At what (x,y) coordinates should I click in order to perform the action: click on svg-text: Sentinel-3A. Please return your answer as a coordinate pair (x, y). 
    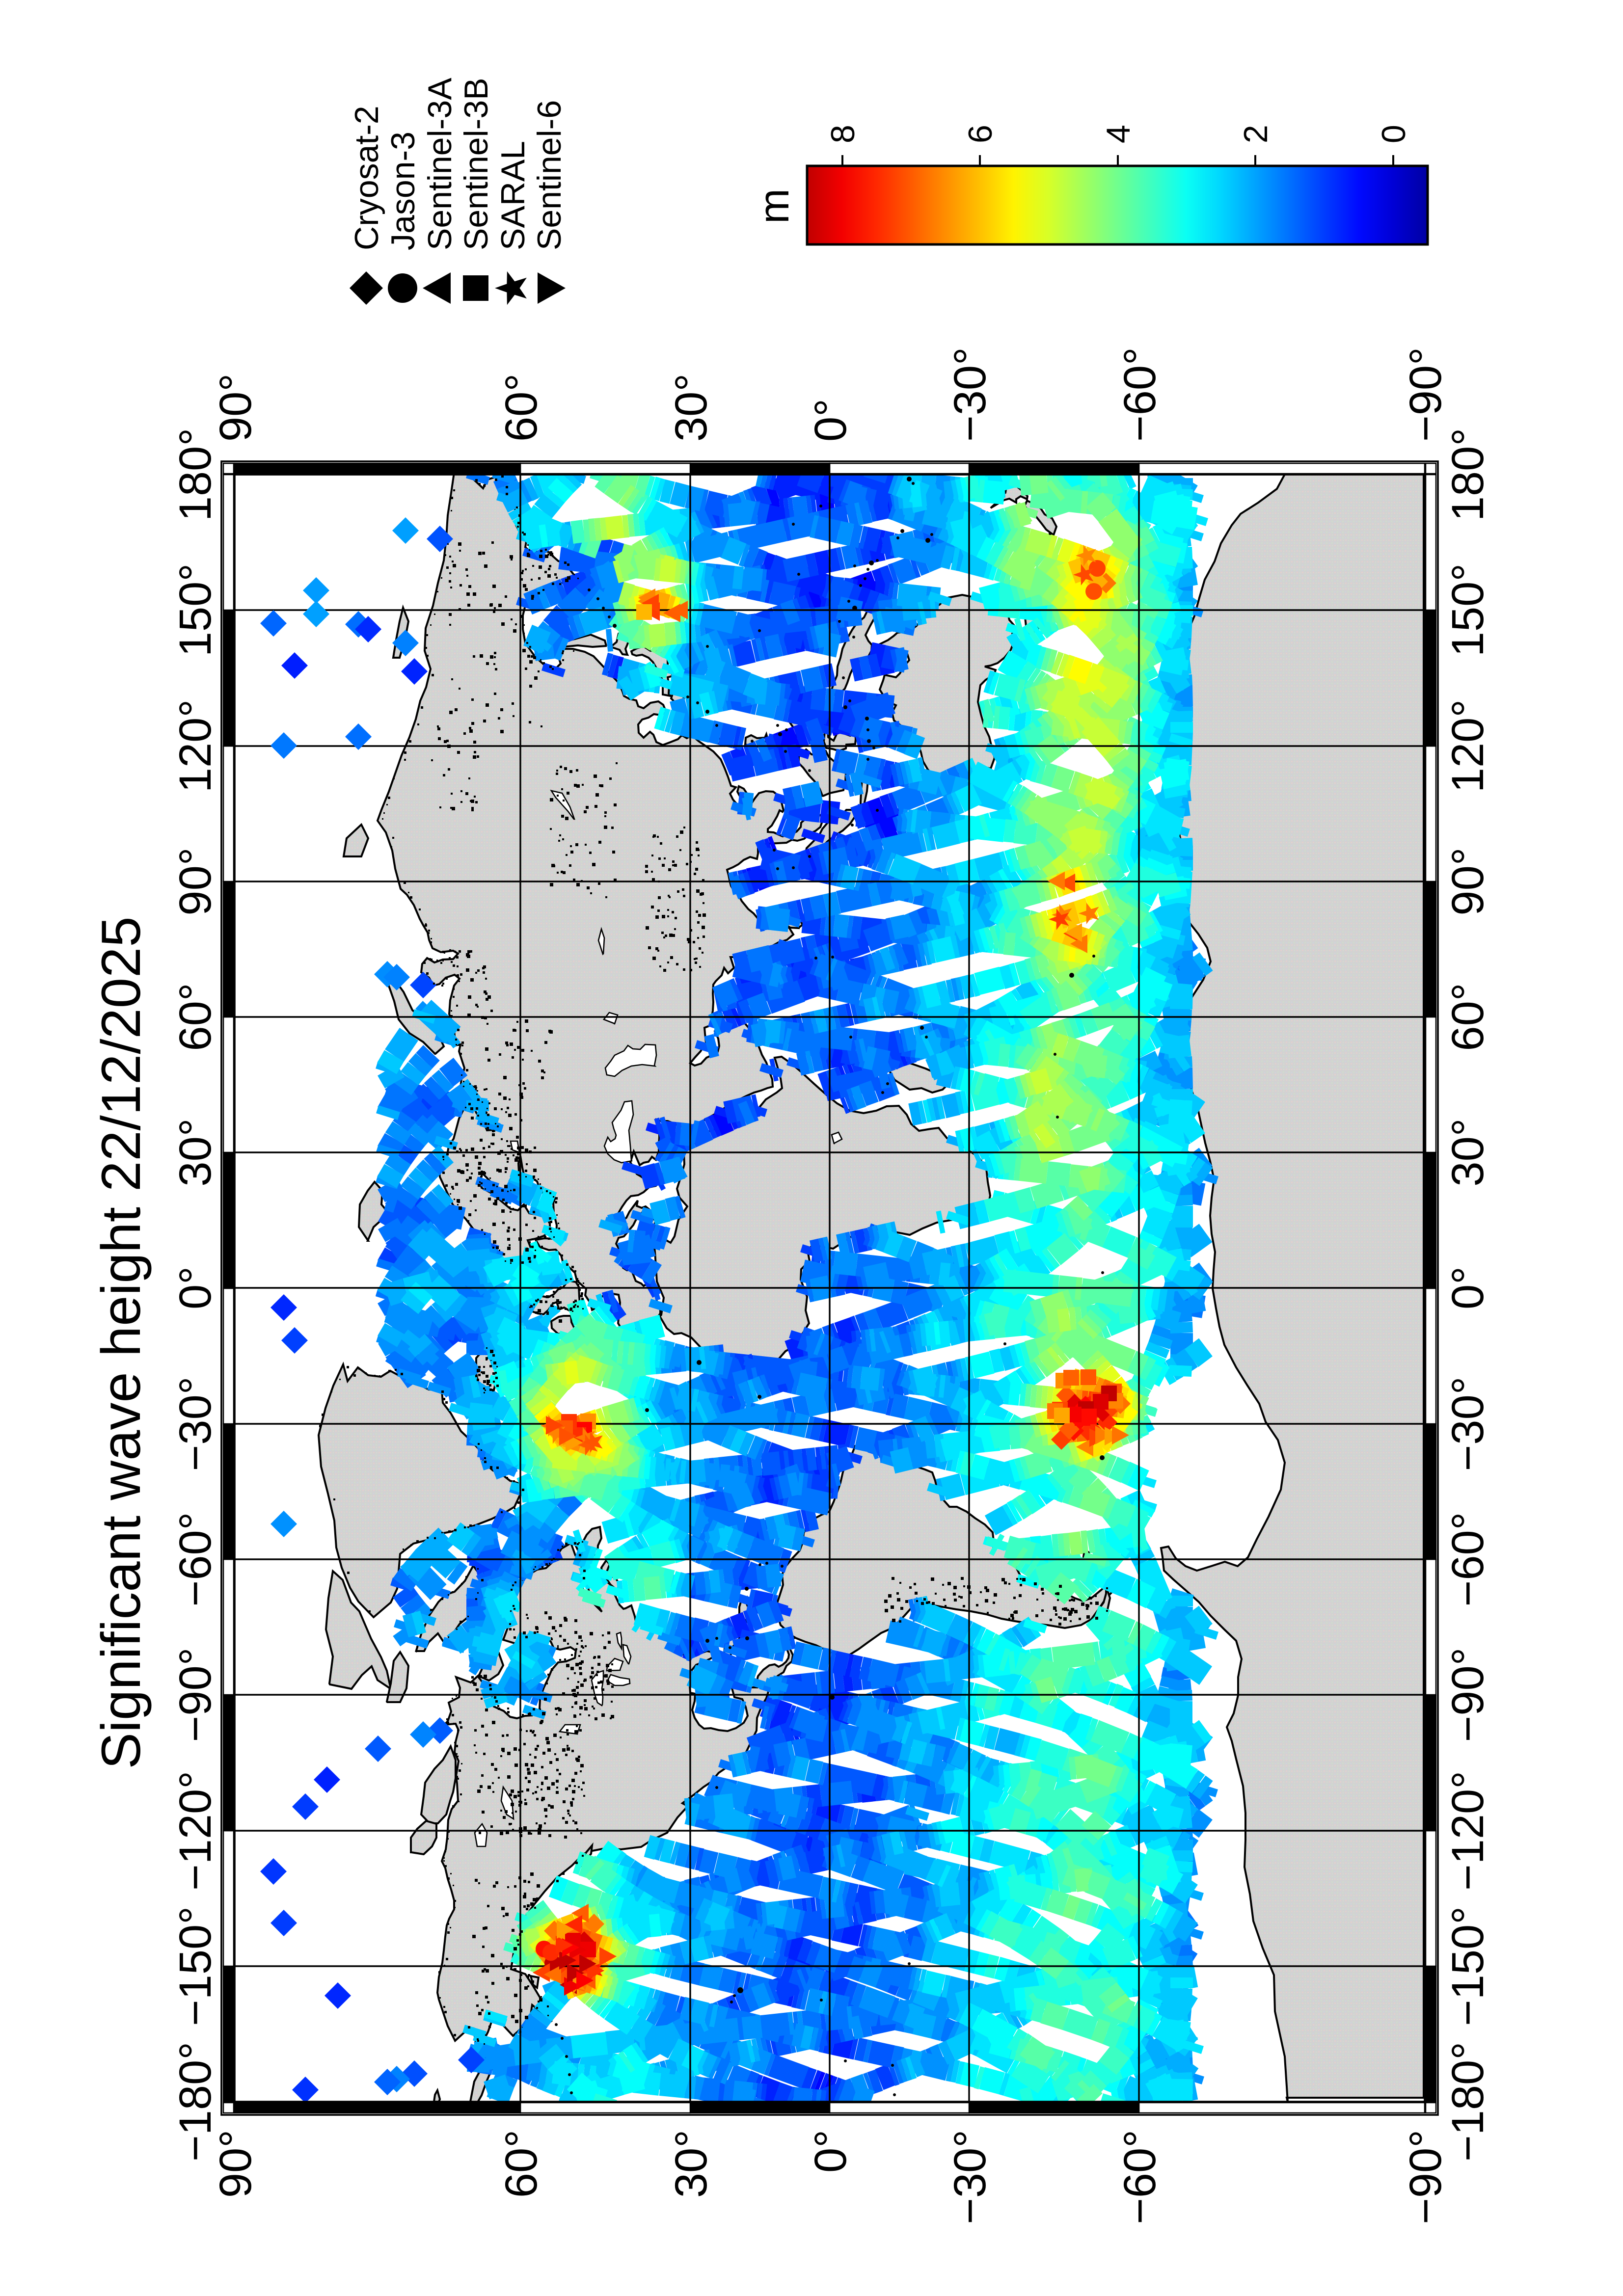
    Looking at the image, I should click on (440, 164).